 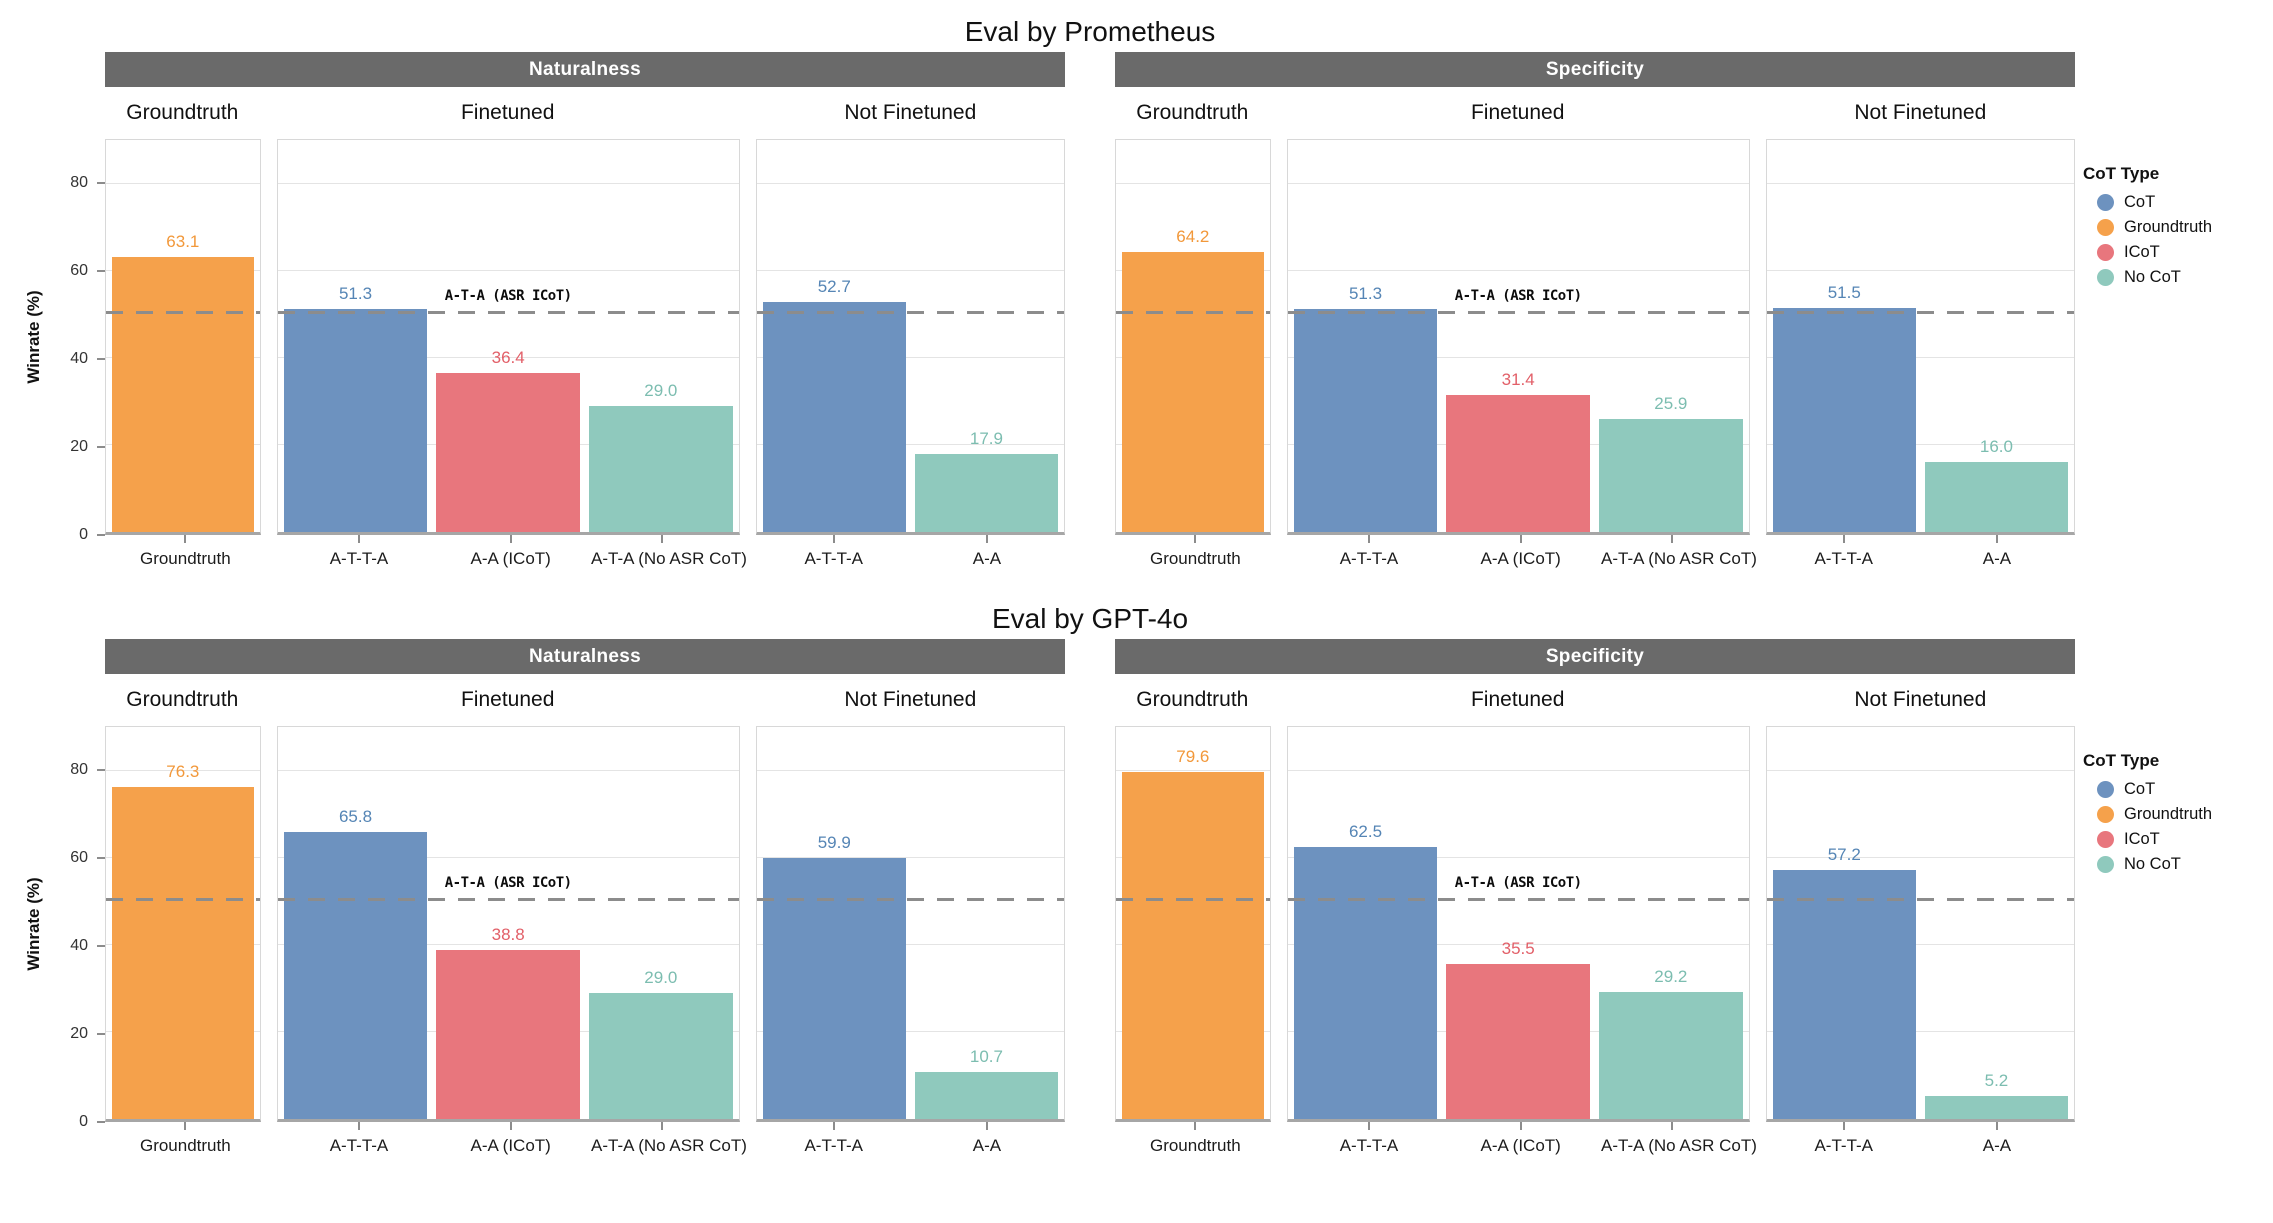 I want to click on legend: CoT Type CoT Groundtruth ICoT No CoT, so click(x=2174, y=225).